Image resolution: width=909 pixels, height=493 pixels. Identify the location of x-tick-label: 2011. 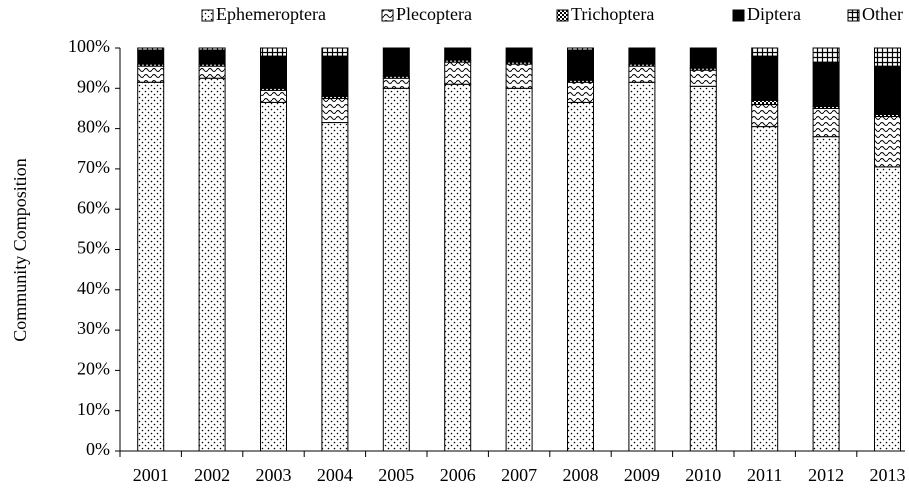
(764, 475).